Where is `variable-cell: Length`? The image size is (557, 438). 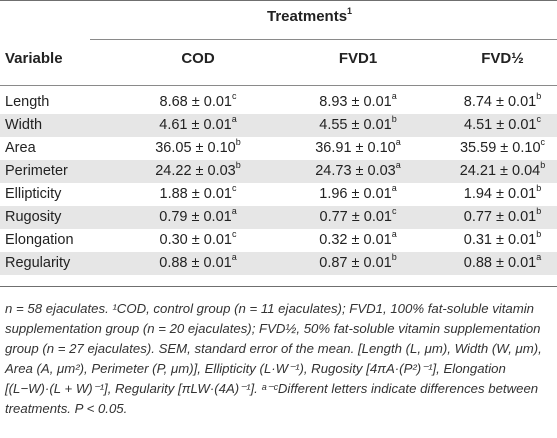
variable-cell: Length is located at coordinates (27, 102).